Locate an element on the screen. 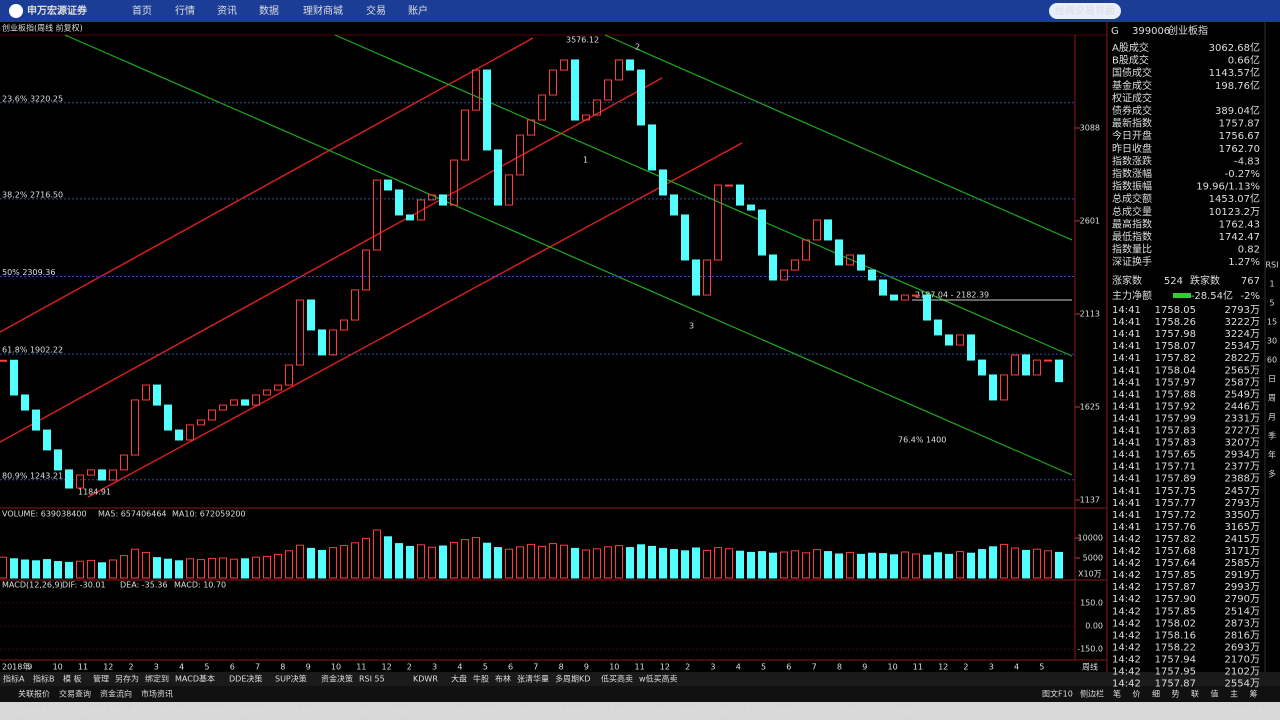 This screenshot has height=720, width=1280. tab: 布林 is located at coordinates (503, 679).